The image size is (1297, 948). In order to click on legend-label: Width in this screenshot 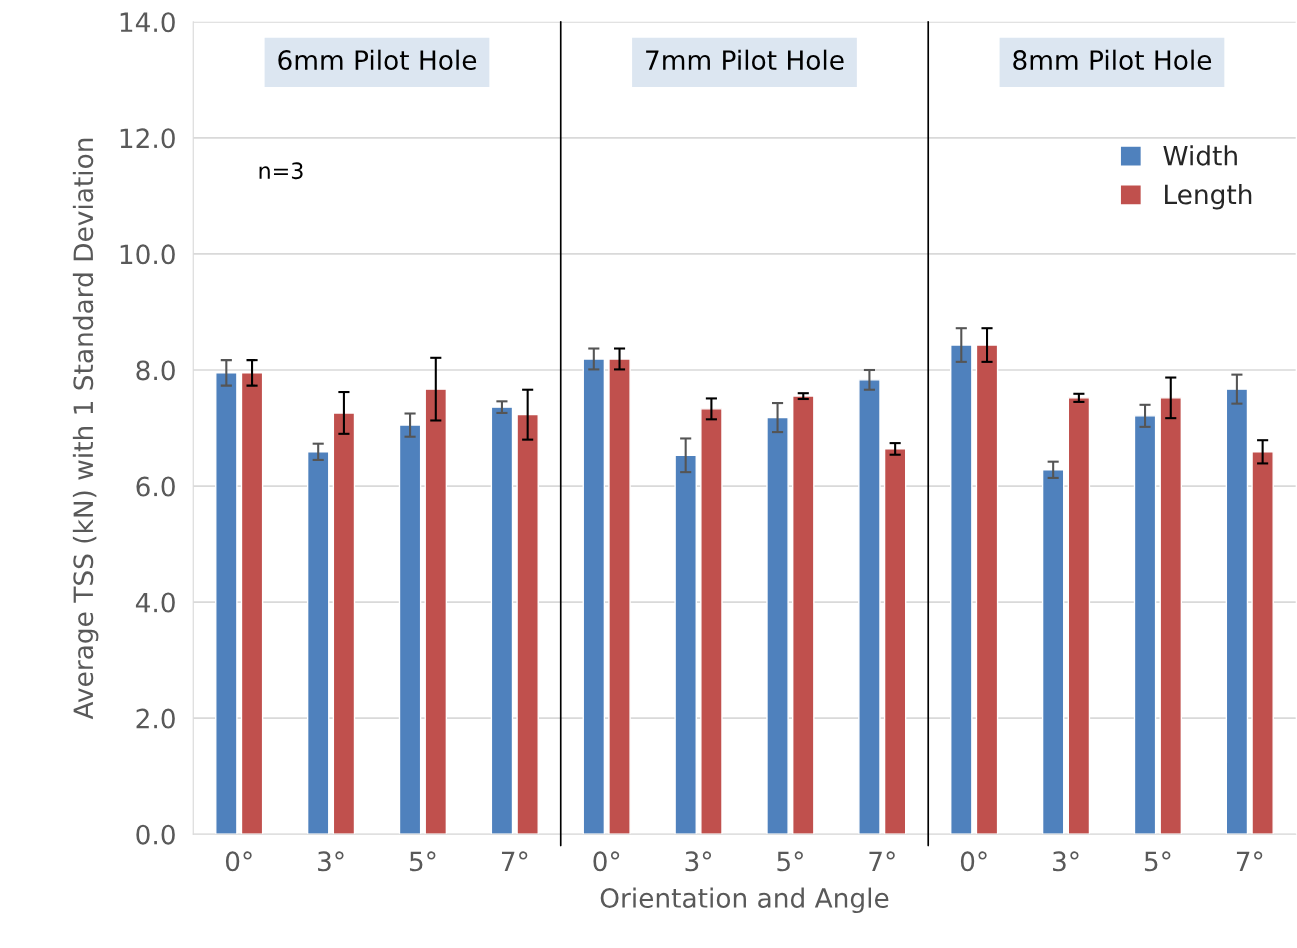, I will do `click(1200, 155)`.